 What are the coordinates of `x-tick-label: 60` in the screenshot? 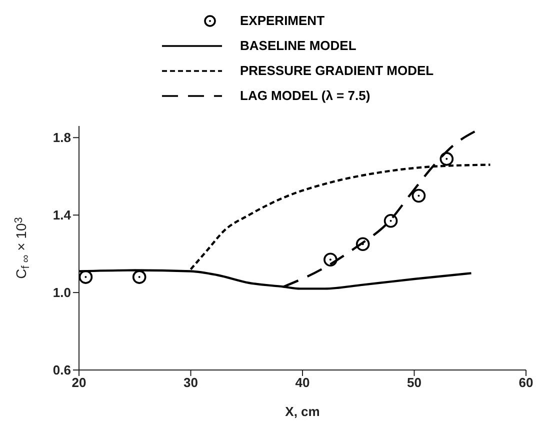 It's located at (526, 382).